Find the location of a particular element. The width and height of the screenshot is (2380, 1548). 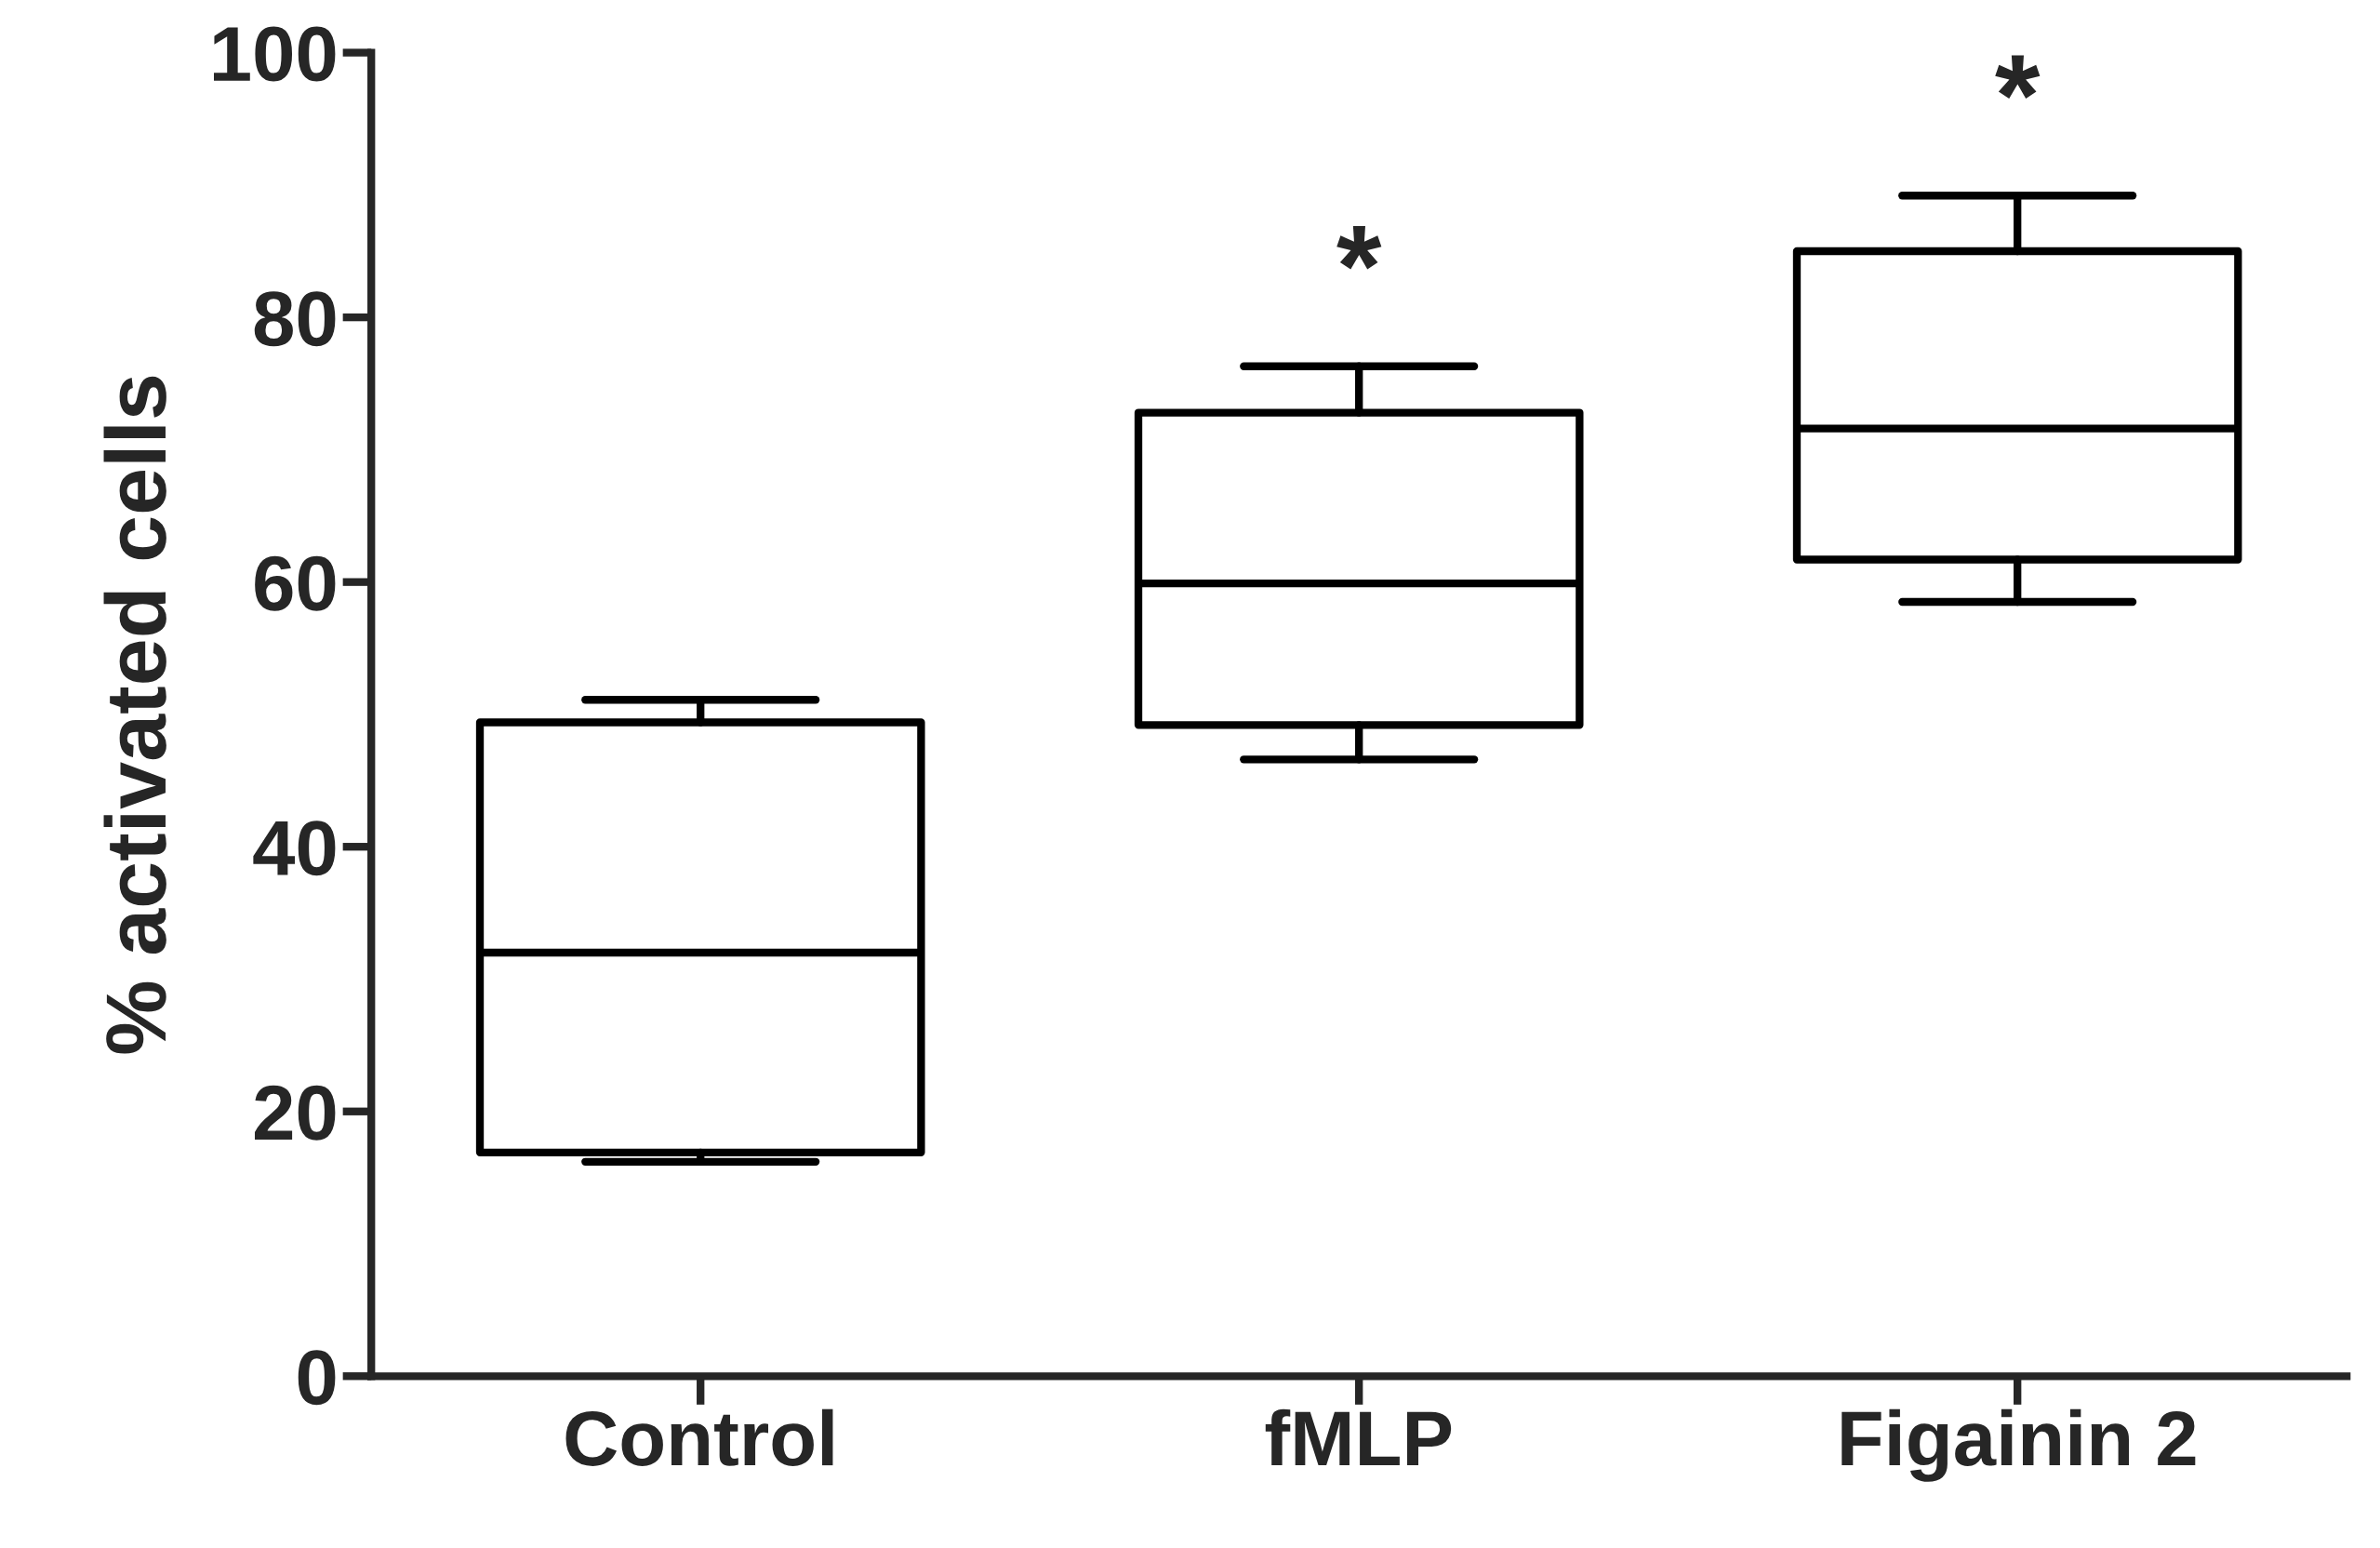

x-tick-label: Control is located at coordinates (699, 1437).